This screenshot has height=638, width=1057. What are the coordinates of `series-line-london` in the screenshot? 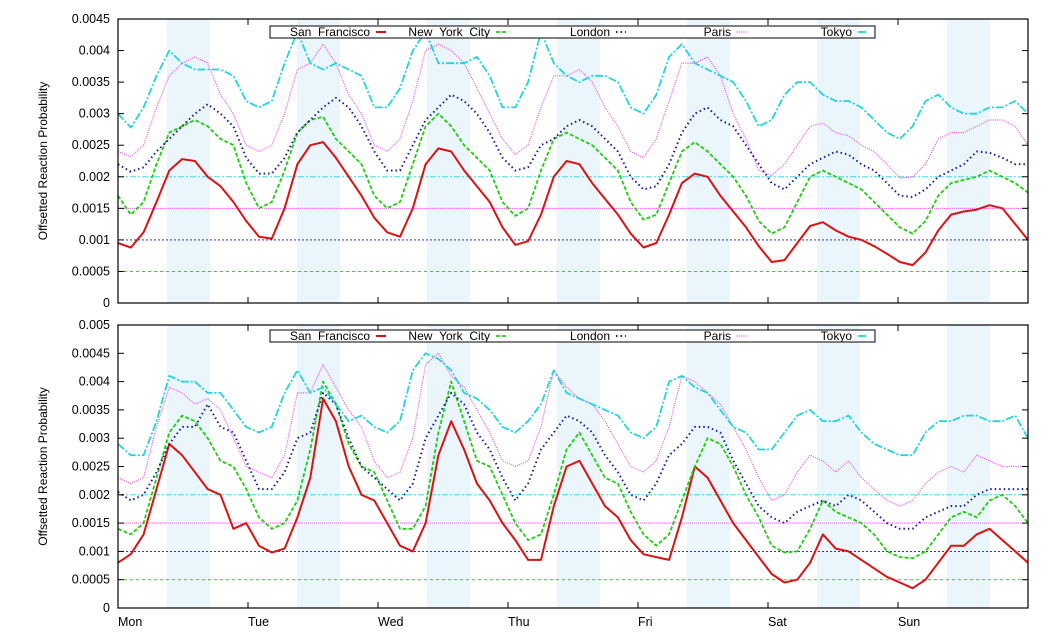 It's located at (572, 145).